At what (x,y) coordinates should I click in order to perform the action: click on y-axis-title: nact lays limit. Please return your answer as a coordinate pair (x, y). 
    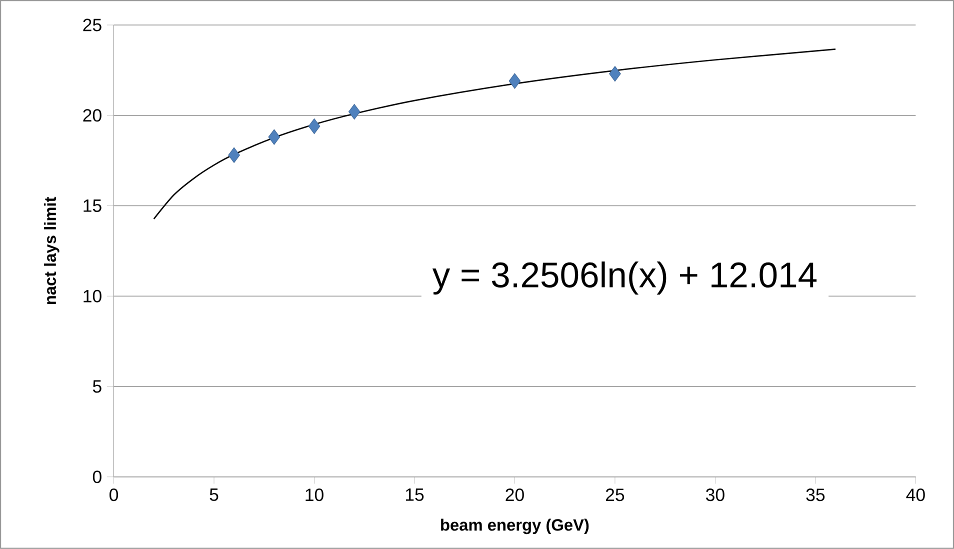
    Looking at the image, I should click on (52, 250).